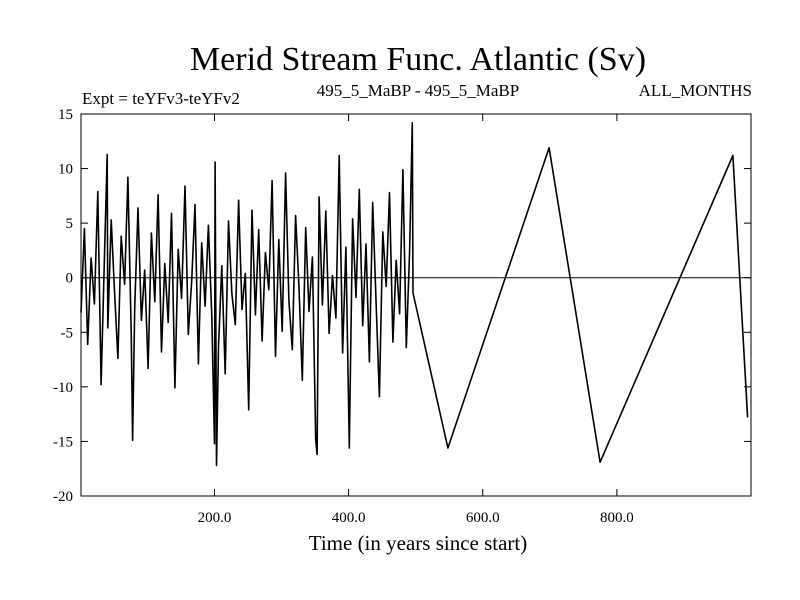 Image resolution: width=800 pixels, height=600 pixels. I want to click on y-tick-label: -5, so click(67, 333).